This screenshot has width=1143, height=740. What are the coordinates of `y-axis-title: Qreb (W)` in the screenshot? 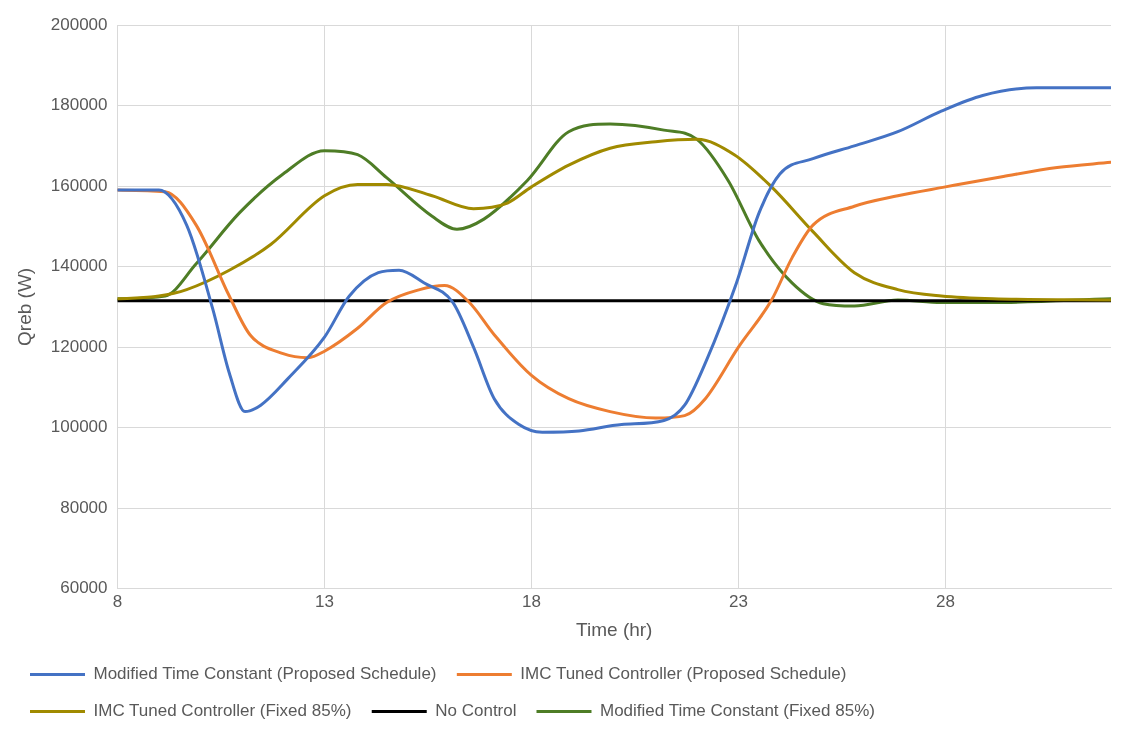 It's located at (24, 306).